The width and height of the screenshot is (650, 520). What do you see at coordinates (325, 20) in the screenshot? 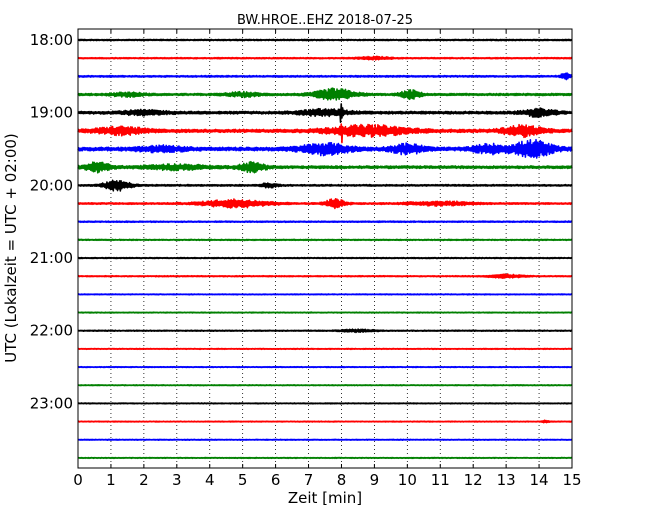
I see `chart-title: BW.HROE..EHZ 2018-07-25` at bounding box center [325, 20].